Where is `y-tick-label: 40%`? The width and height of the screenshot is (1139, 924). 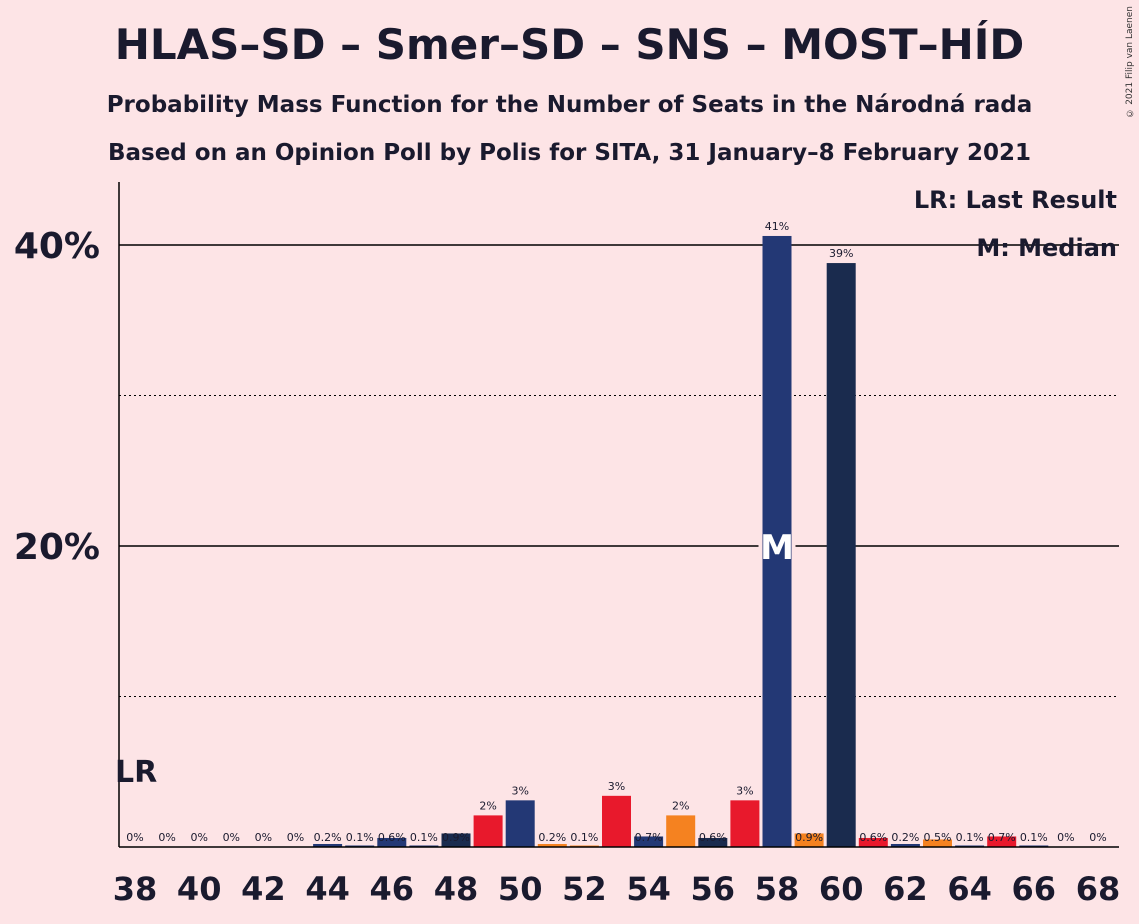 y-tick-label: 40% is located at coordinates (57, 246).